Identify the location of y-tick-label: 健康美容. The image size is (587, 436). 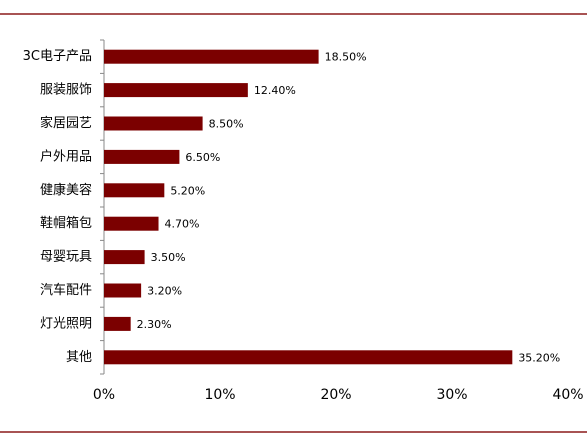
(66, 190).